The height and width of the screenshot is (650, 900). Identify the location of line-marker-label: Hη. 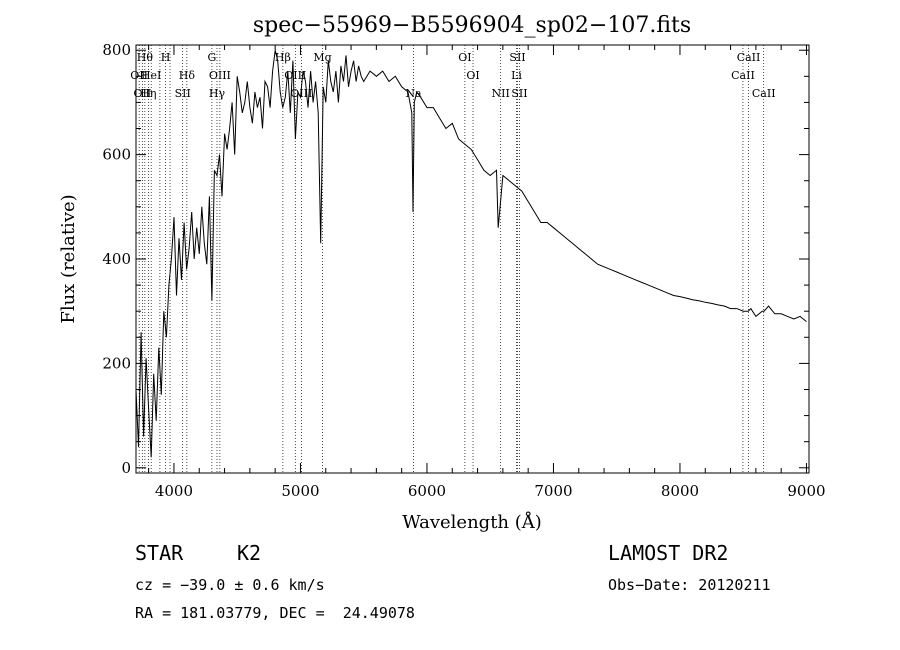
(148, 93).